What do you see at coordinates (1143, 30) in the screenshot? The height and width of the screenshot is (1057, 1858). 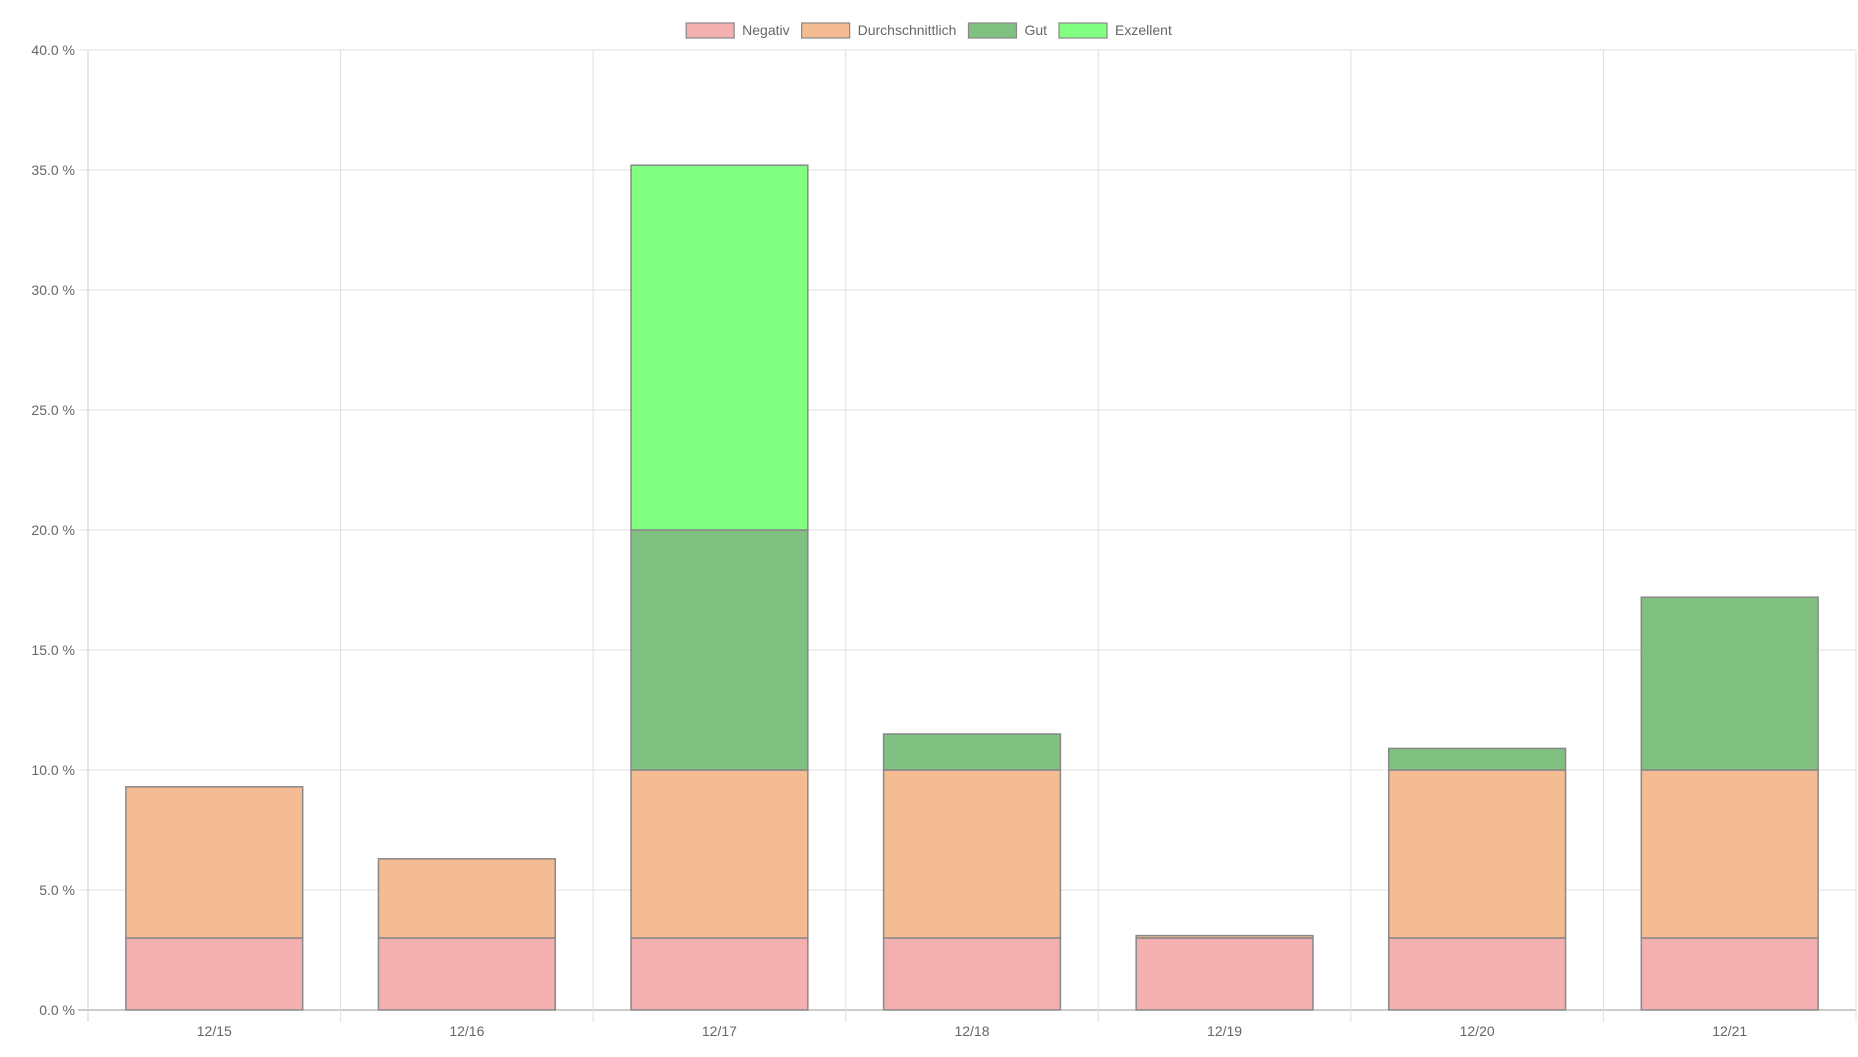 I see `legend-label: Exzellent` at bounding box center [1143, 30].